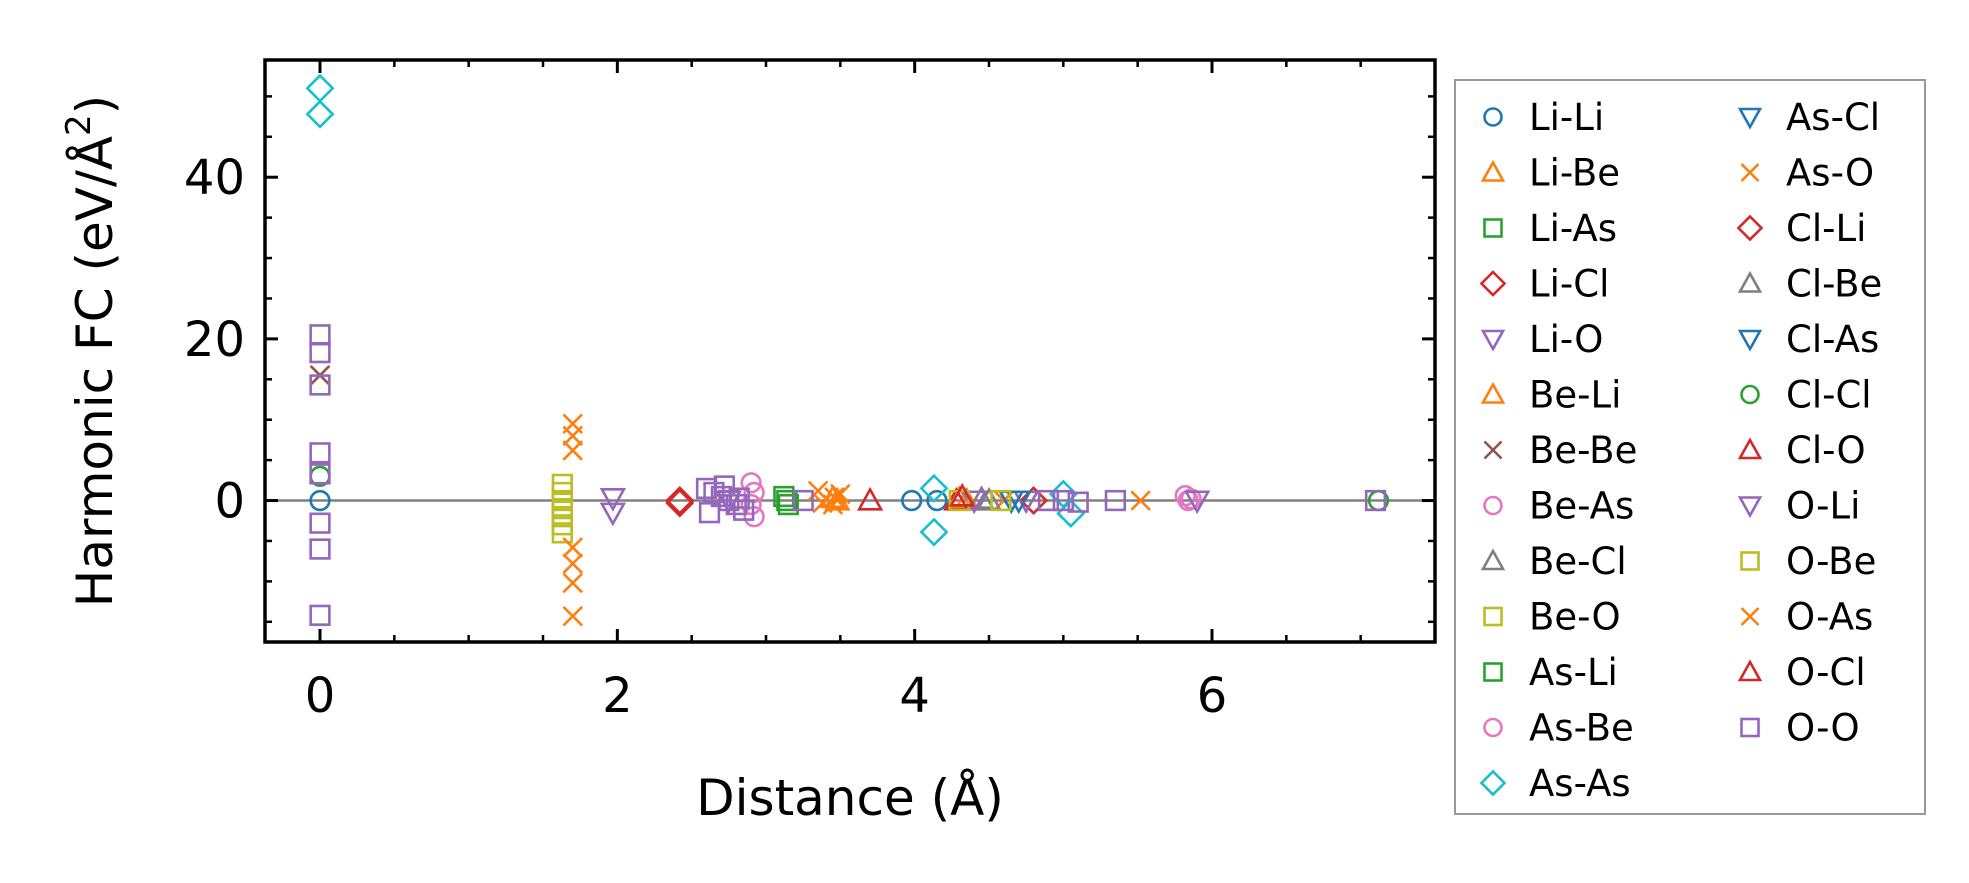 This screenshot has height=883, width=1969. I want to click on legend-label-li-be: Li-Be, so click(1574, 173).